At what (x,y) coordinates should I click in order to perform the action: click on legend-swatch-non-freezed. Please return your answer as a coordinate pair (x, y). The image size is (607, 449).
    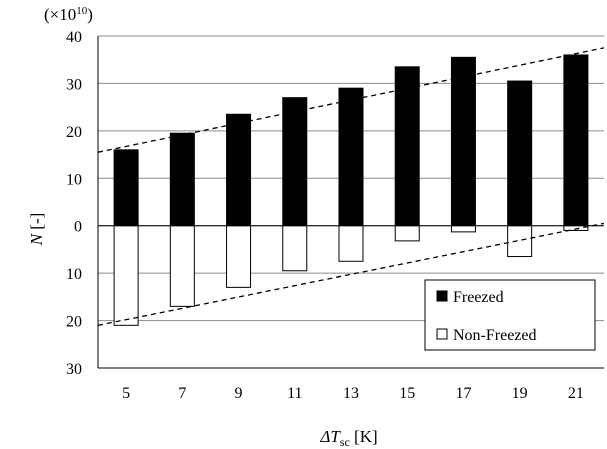
    Looking at the image, I should click on (442, 334).